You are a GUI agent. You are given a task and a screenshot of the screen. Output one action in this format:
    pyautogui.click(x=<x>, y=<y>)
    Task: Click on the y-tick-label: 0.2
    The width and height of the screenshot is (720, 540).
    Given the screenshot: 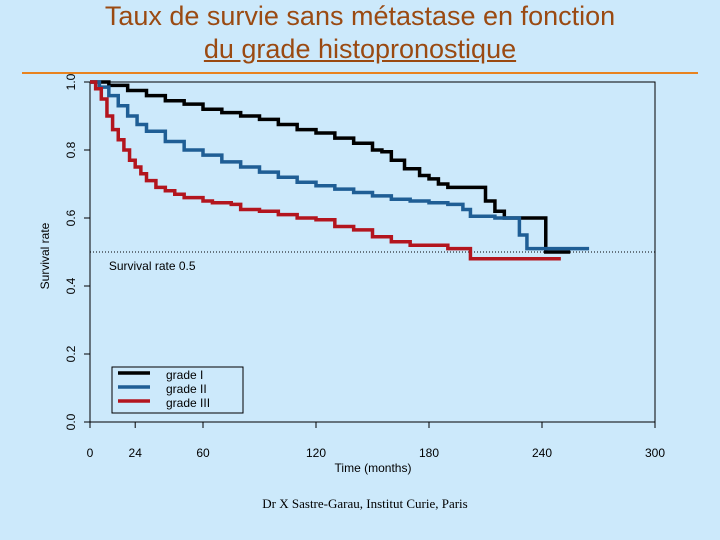 What is the action you would take?
    pyautogui.click(x=71, y=353)
    